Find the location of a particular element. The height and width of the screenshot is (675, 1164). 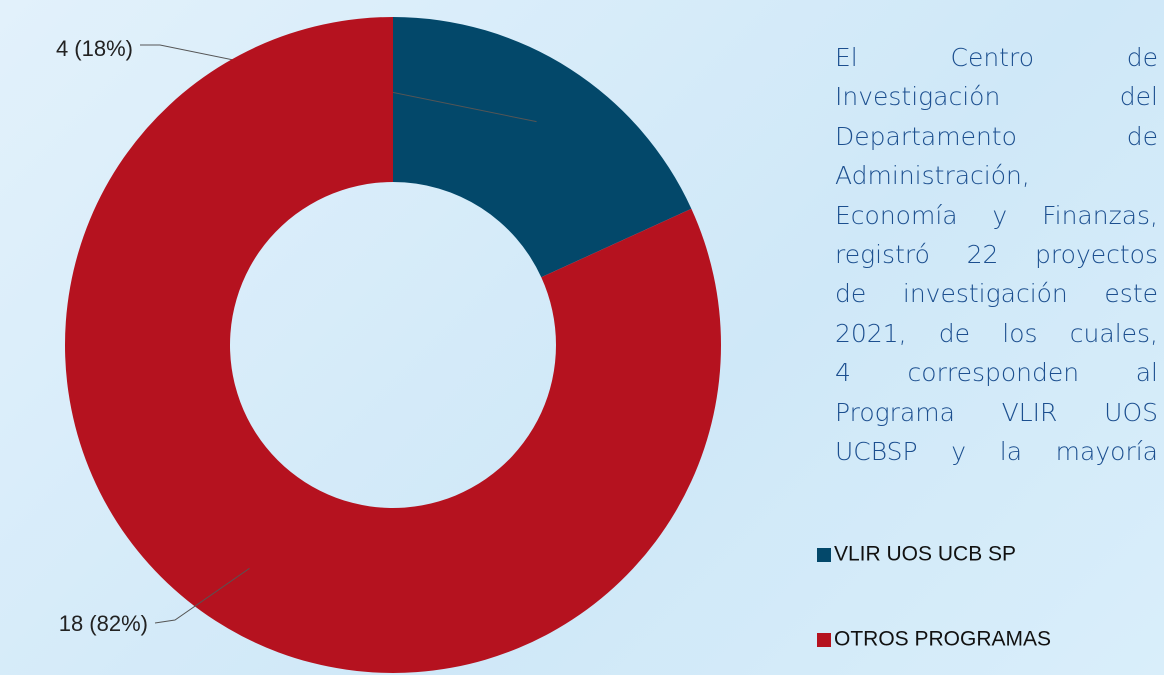

data-label: 4 (18%) is located at coordinates (94, 48).